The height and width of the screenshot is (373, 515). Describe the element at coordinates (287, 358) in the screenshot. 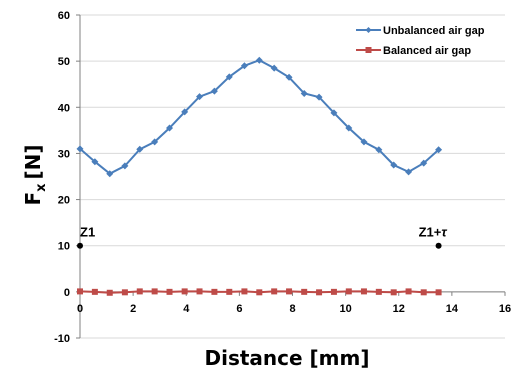

I see `x-axis-title: Distance [mm]` at that location.